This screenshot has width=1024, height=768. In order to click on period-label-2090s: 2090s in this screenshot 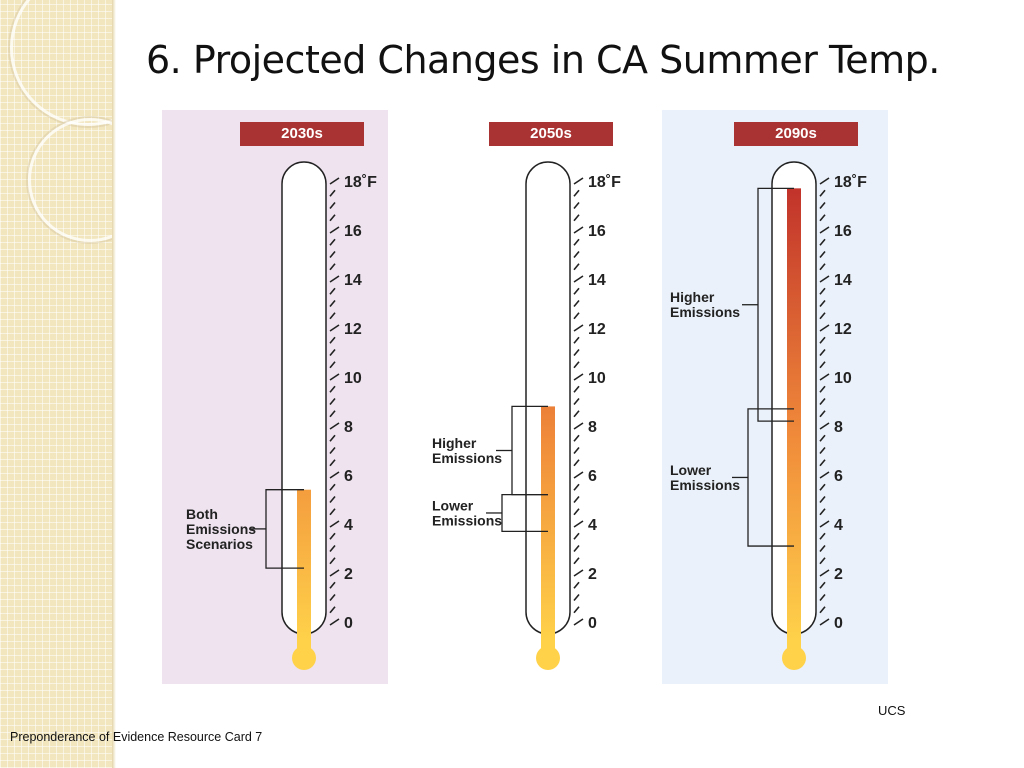, I will do `click(796, 134)`.